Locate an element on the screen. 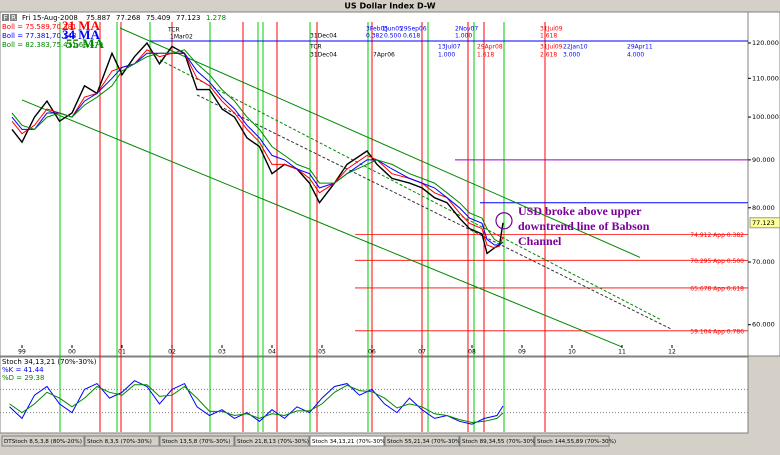 This screenshot has height=455, width=780. callout: Channel is located at coordinates (540, 241).